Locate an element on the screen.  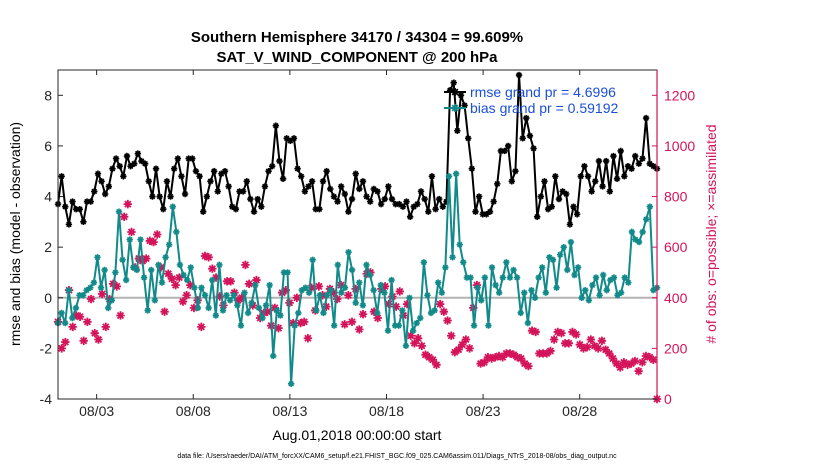
chart-subtitle: SAT_V_WIND_COMPONENT @ 200 hPa is located at coordinates (357, 57).